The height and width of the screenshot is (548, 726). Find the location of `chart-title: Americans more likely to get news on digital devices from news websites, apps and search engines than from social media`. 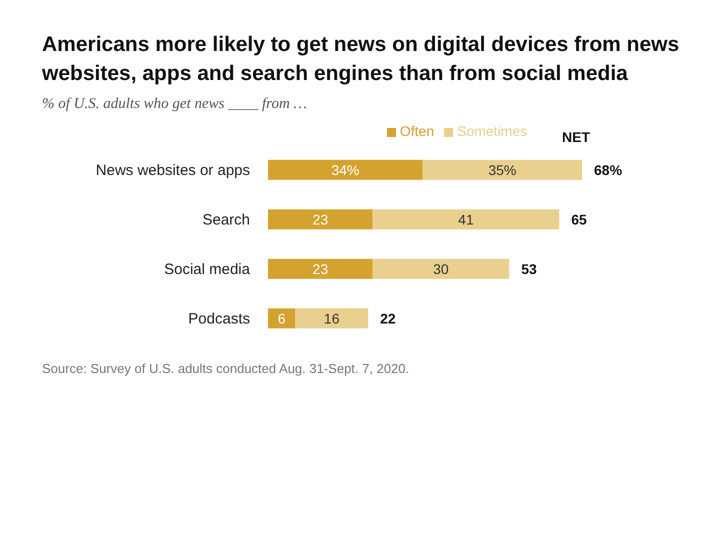

chart-title: Americans more likely to get news on digital devices from news websites, apps and search engines than from social media is located at coordinates (361, 59).